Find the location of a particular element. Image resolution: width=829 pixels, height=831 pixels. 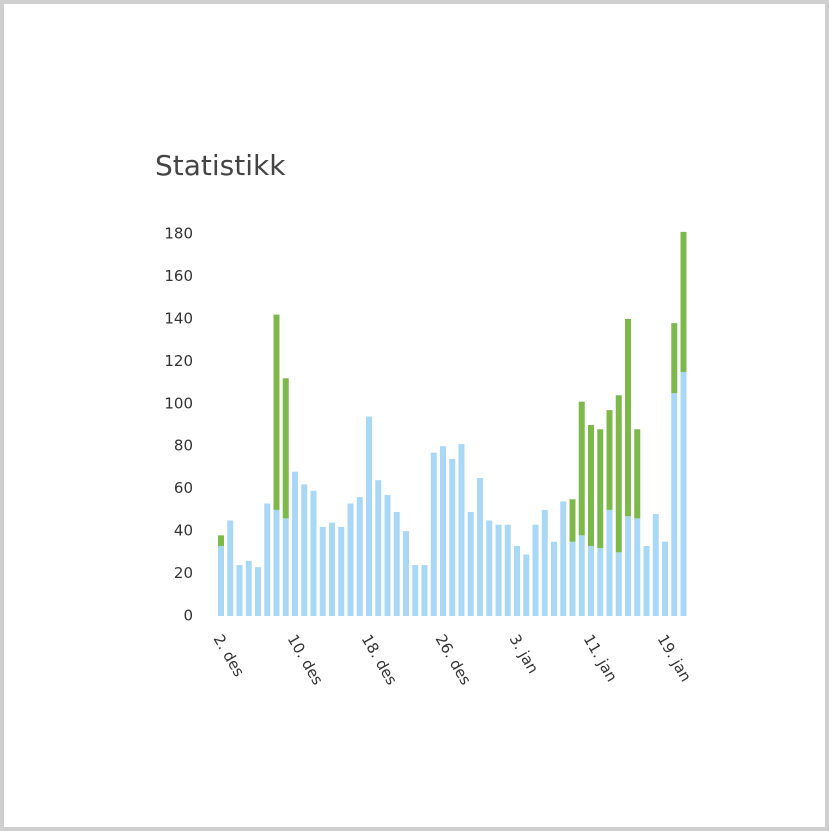

y-tick-label: 180 is located at coordinates (178, 234).